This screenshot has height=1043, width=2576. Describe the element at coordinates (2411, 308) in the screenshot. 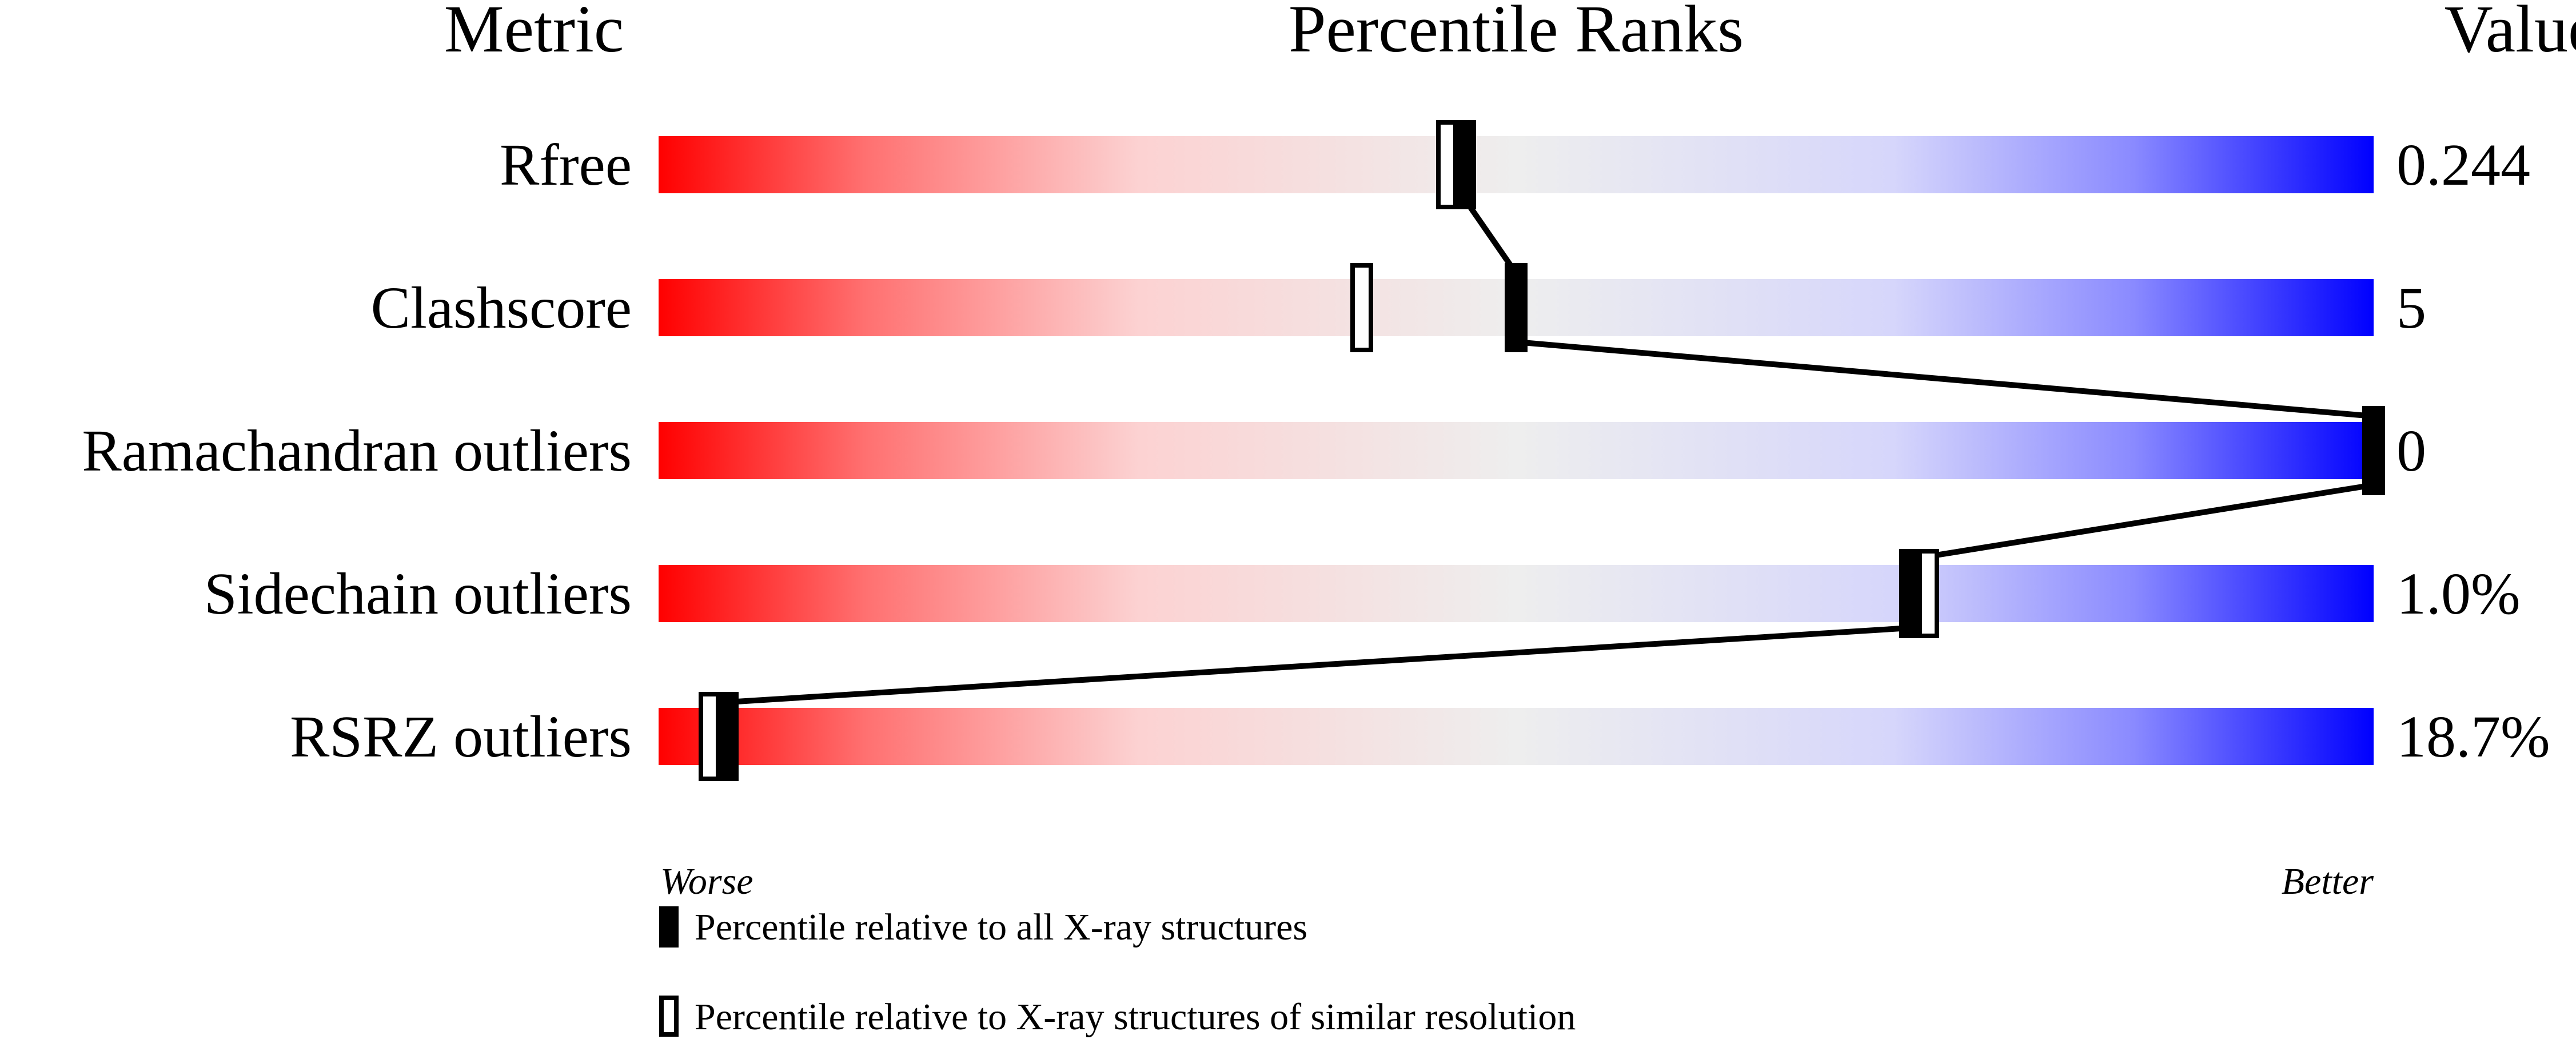

I see `metric-value: 5` at that location.